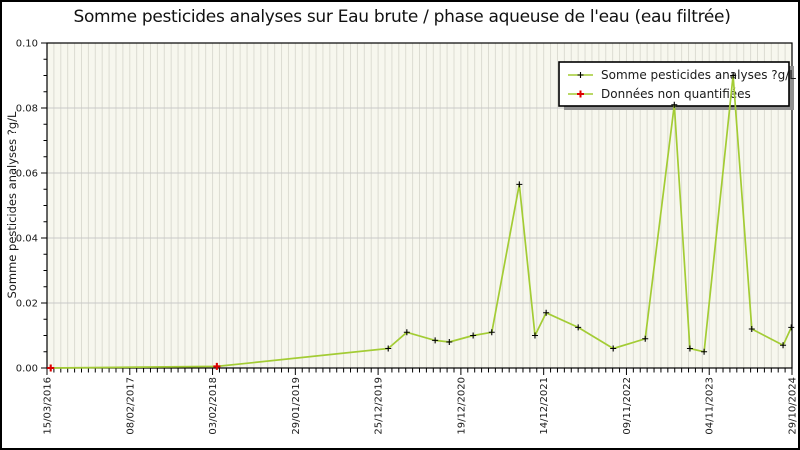 The height and width of the screenshot is (450, 800). Describe the element at coordinates (698, 75) in the screenshot. I see `legend-label: Somme pesticides analyses ?g/L` at that location.